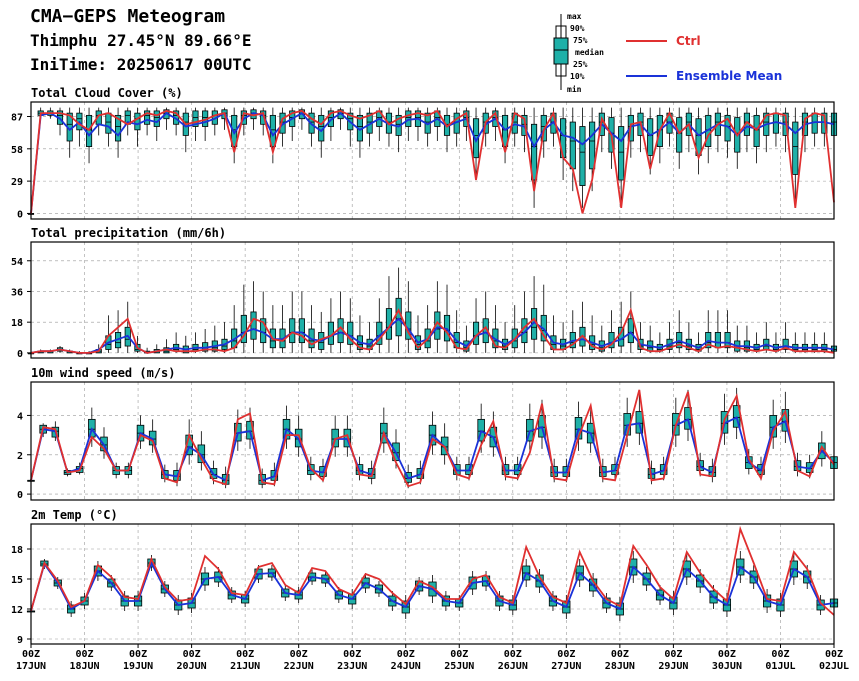  I want to click on panel-title: Total precipitation (mm/6h), so click(128, 233).